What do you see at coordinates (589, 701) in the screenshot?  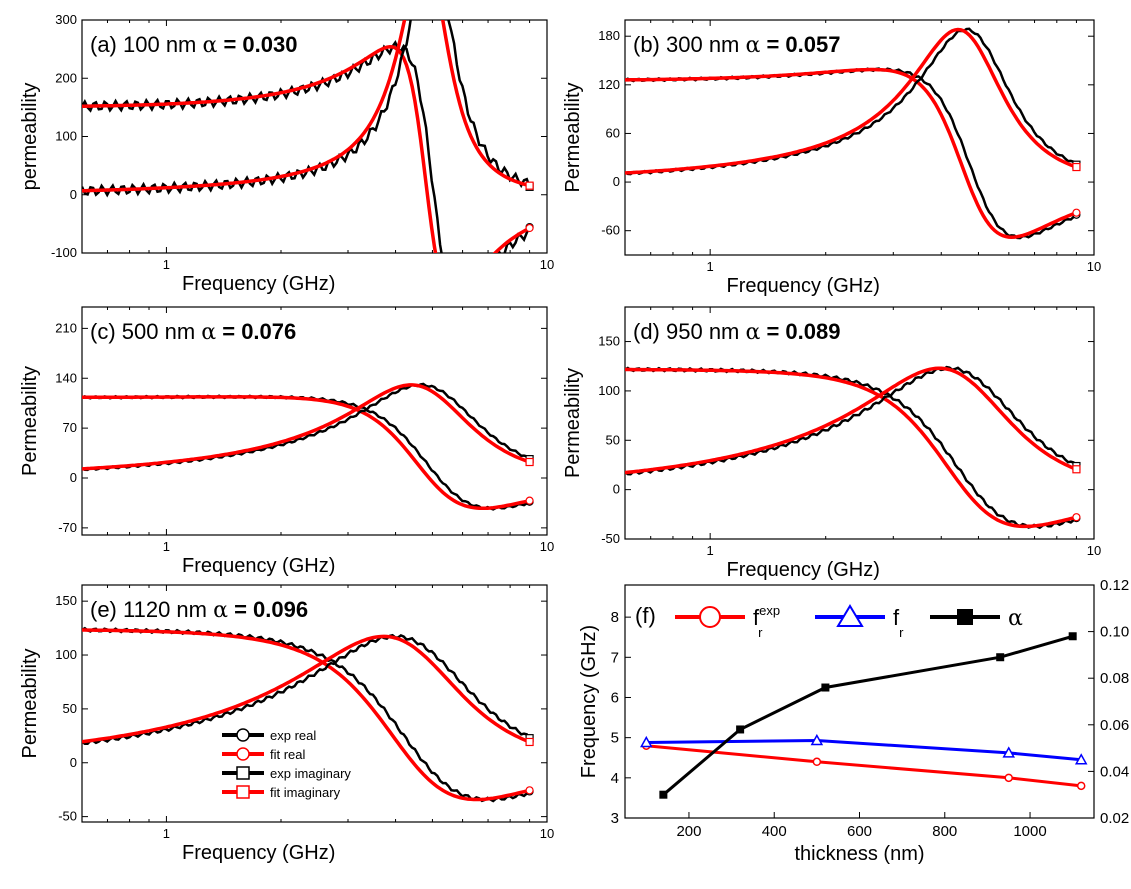 I see `y-axis-label: Frequency (GHz)` at bounding box center [589, 701].